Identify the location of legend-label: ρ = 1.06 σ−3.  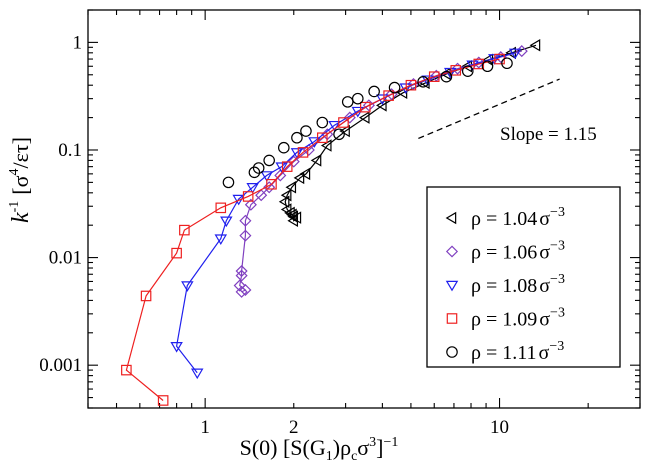
(518, 251).